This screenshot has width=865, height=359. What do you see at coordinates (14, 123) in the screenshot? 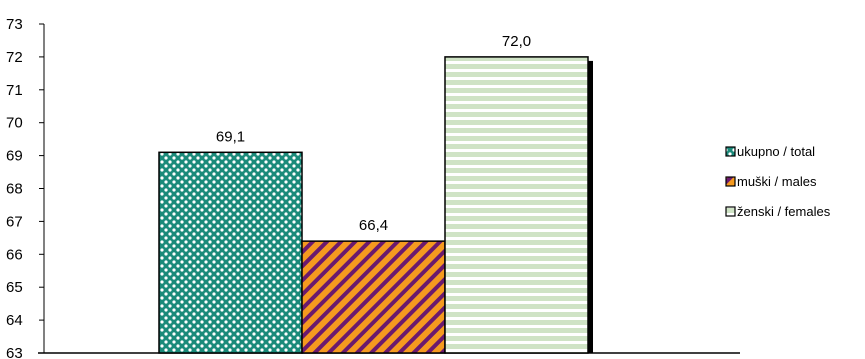
I see `y-tick-label: 70` at bounding box center [14, 123].